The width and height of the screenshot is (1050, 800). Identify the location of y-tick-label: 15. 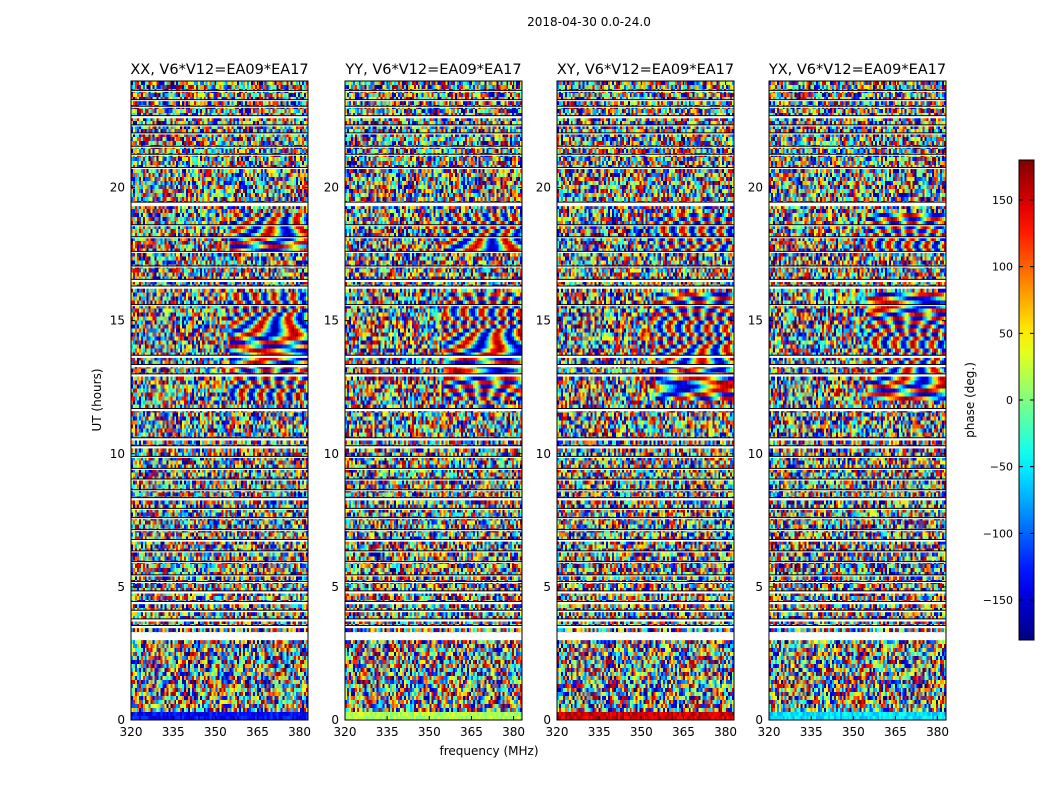
(543, 321).